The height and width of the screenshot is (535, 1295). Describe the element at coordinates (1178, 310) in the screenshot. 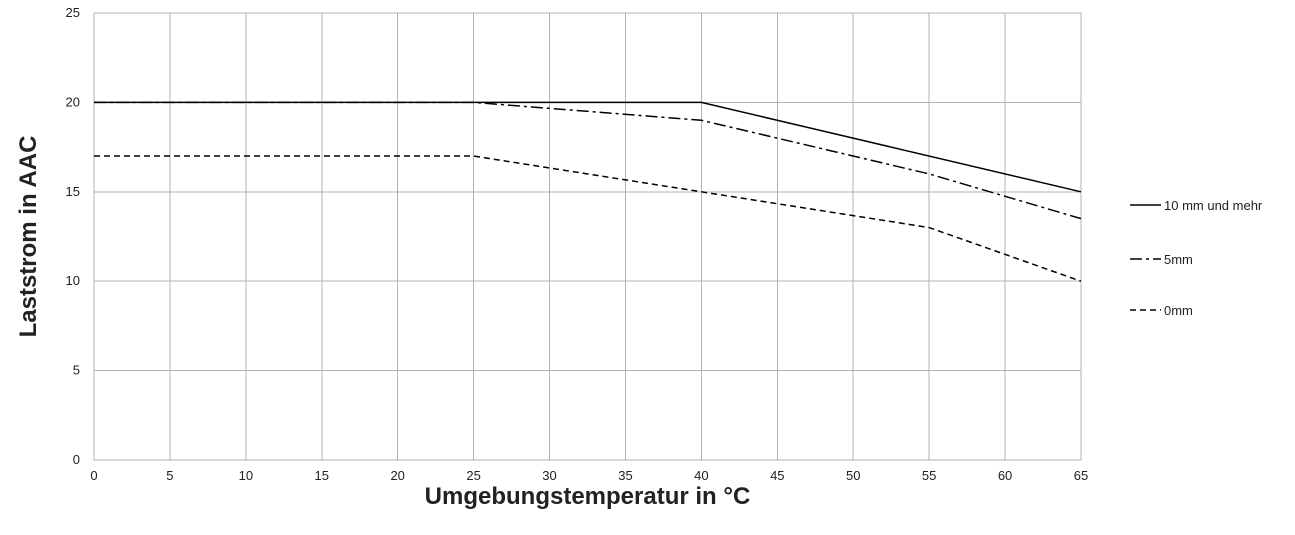

I see `legend-label-3: 0mm` at that location.